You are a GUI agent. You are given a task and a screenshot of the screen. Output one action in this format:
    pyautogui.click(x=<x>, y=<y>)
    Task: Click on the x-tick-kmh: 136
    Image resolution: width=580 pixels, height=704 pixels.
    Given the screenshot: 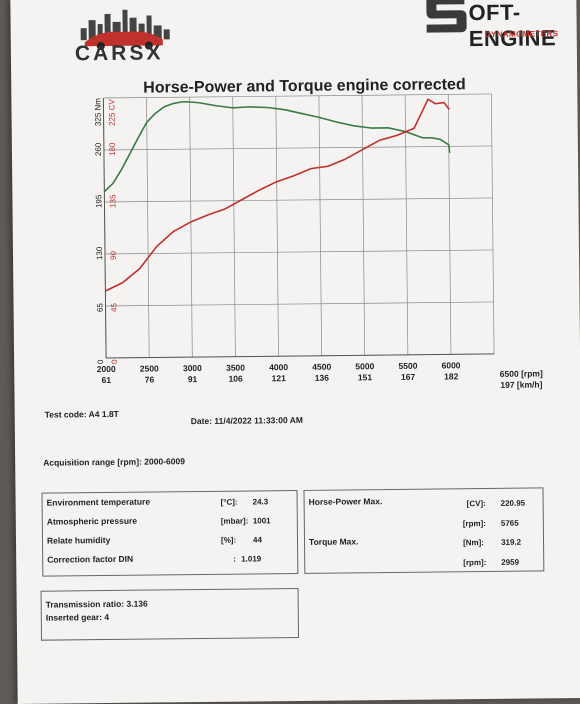 What is the action you would take?
    pyautogui.click(x=322, y=377)
    